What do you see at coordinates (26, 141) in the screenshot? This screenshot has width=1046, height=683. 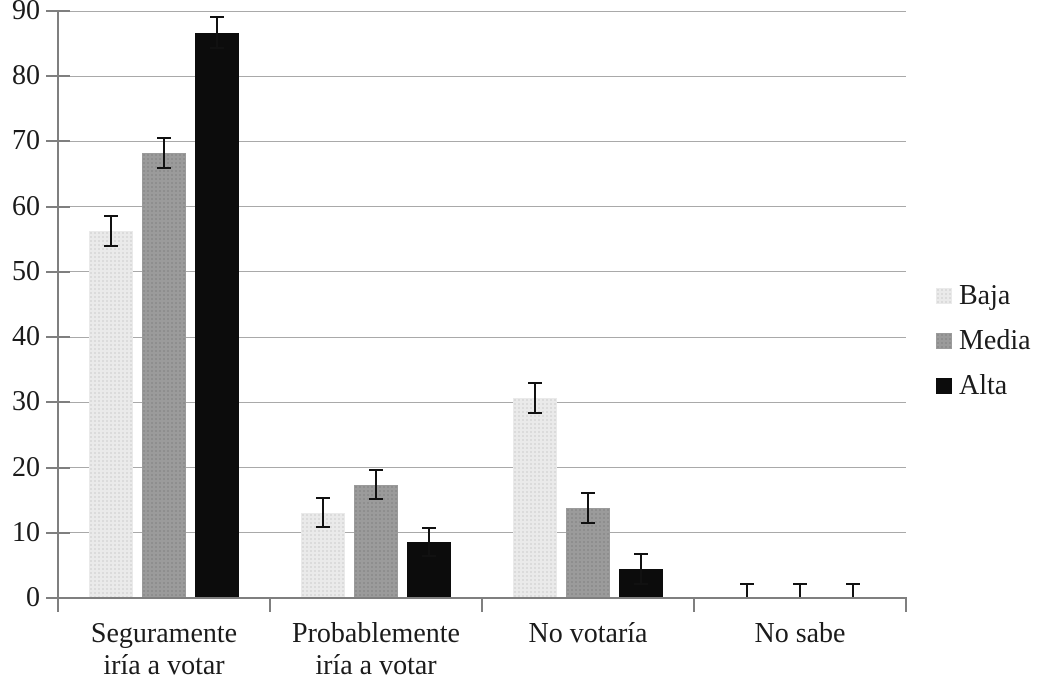 I see `y-tick-label: 70` at bounding box center [26, 141].